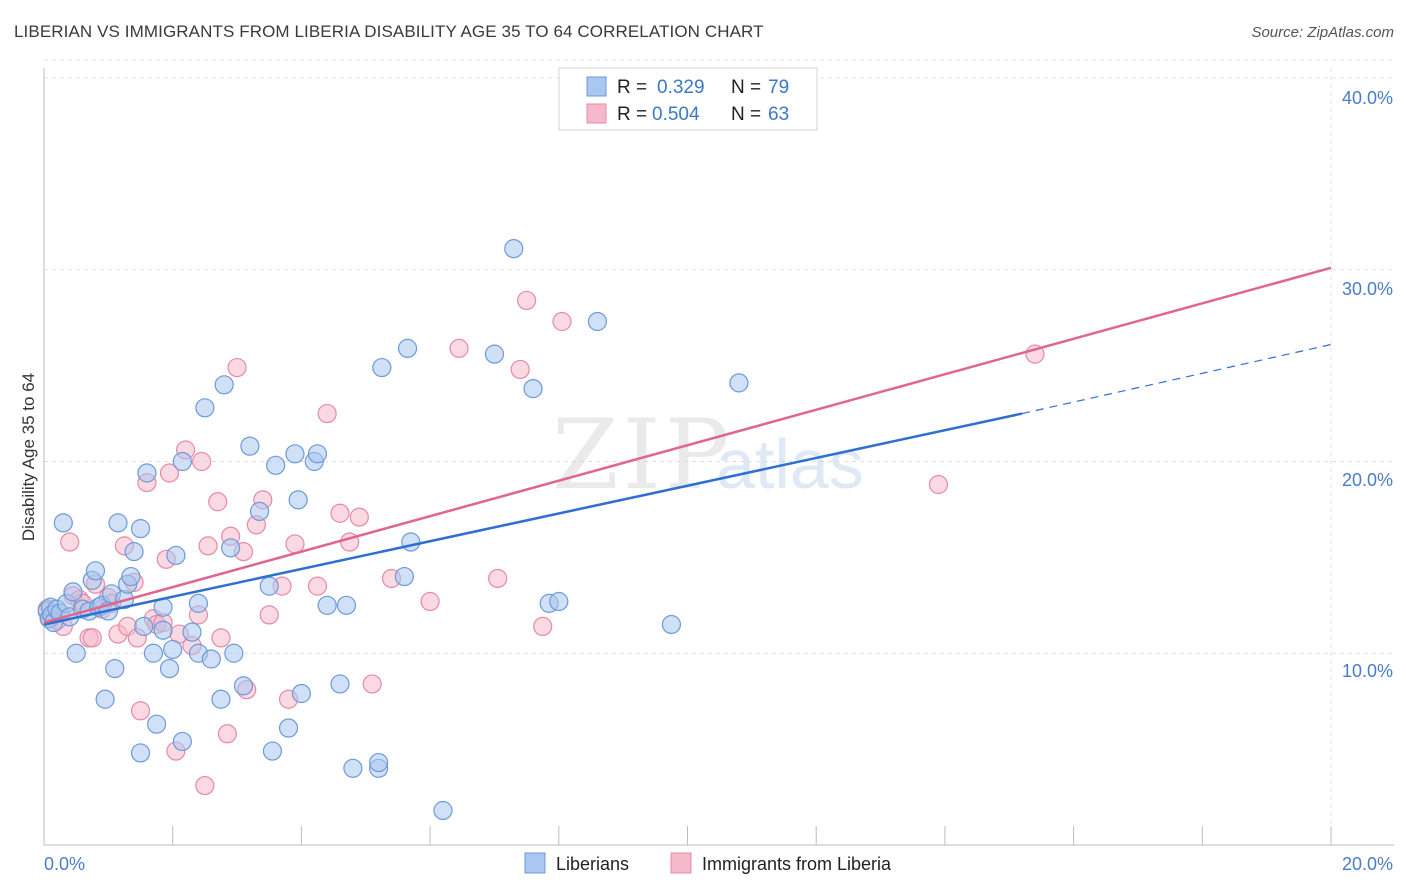 Image resolution: width=1406 pixels, height=892 pixels. What do you see at coordinates (632, 87) in the screenshot?
I see `legend-top-r-label-1: R =` at bounding box center [632, 87].